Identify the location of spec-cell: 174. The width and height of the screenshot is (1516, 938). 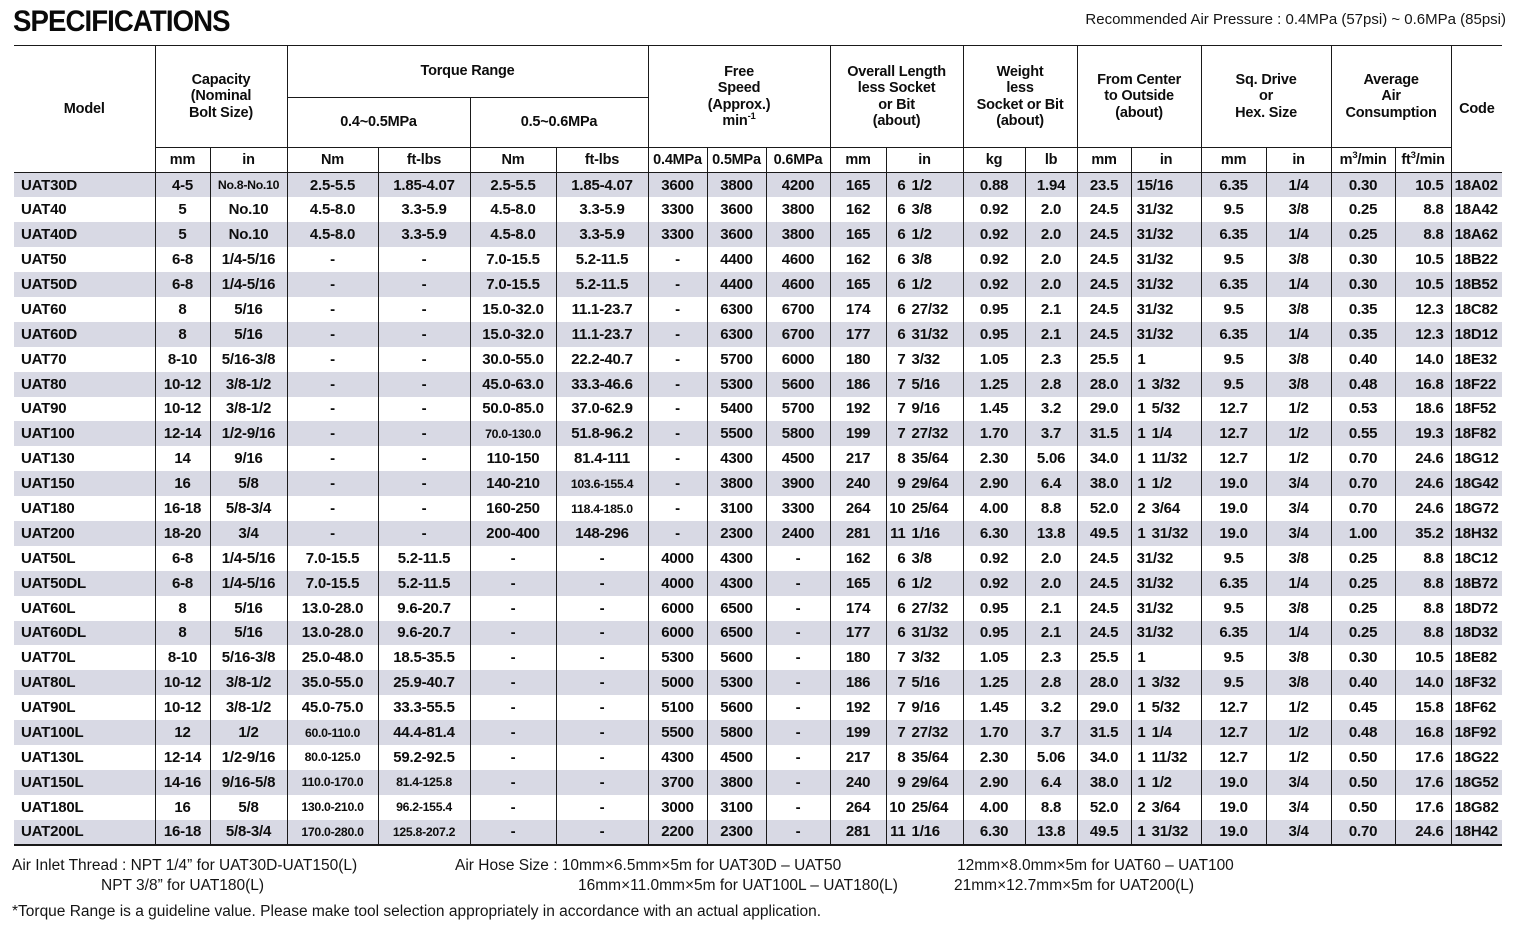
(858, 309).